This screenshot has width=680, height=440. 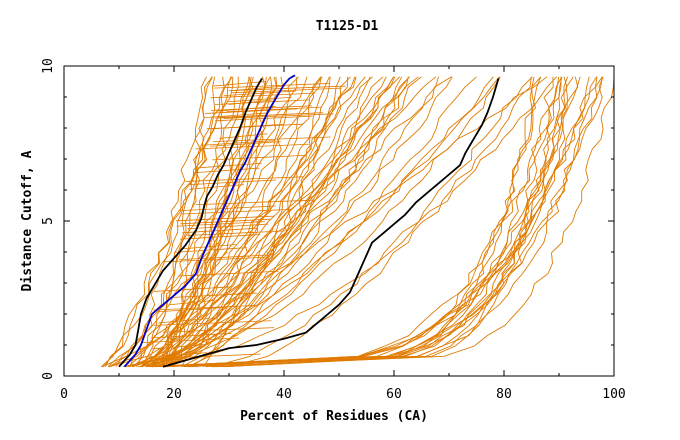 What do you see at coordinates (174, 394) in the screenshot?
I see `x-tick-label: 20` at bounding box center [174, 394].